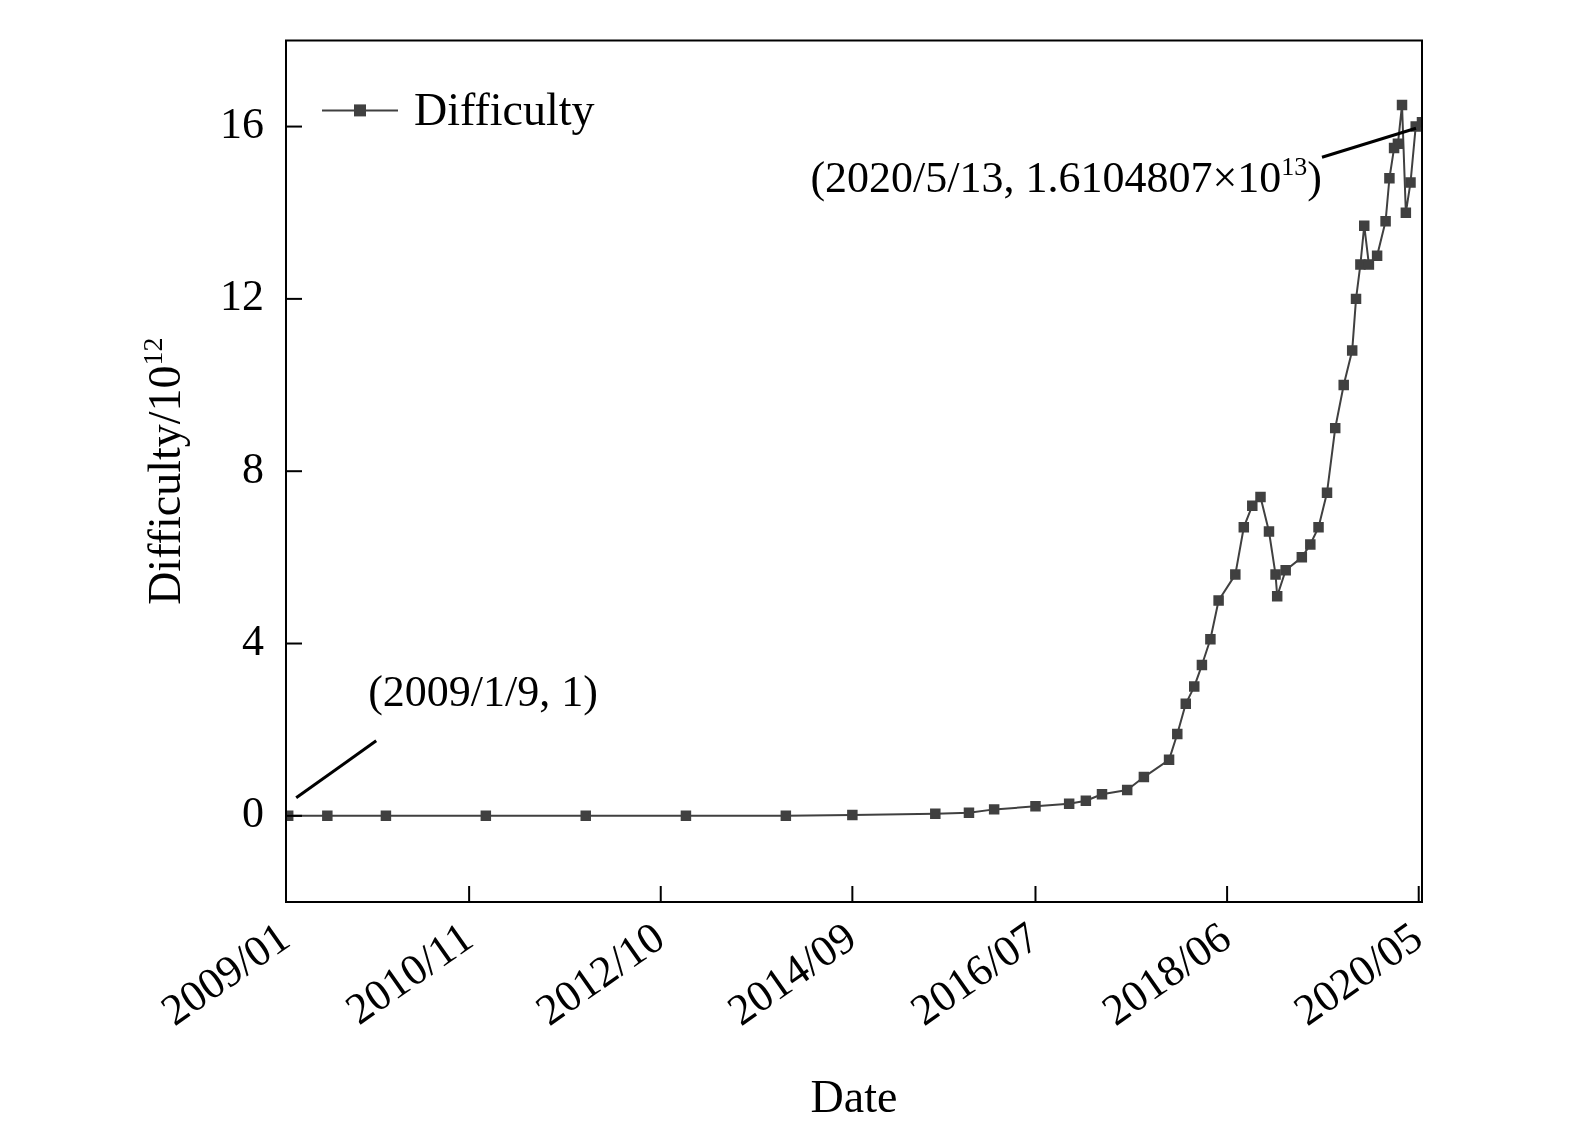 The height and width of the screenshot is (1124, 1575). What do you see at coordinates (854, 1096) in the screenshot?
I see `x-axis-title: Date` at bounding box center [854, 1096].